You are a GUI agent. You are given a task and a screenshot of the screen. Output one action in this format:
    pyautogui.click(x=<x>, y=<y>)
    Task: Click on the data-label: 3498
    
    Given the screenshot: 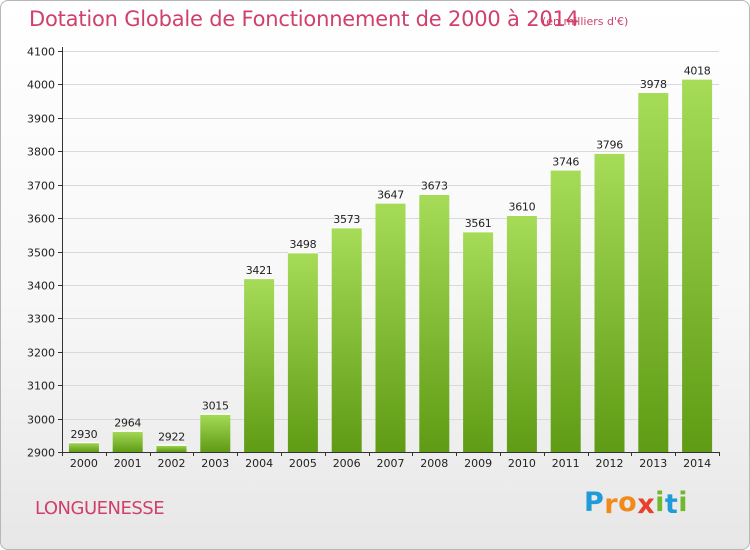 What is the action you would take?
    pyautogui.click(x=303, y=244)
    